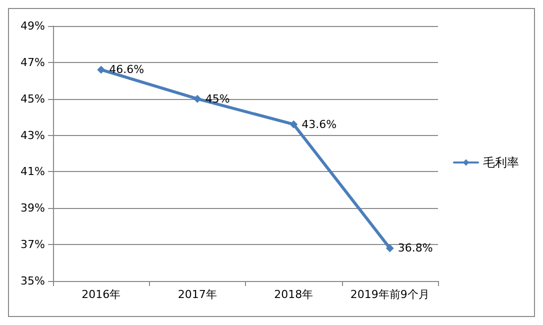 Image resolution: width=543 pixels, height=325 pixels. What do you see at coordinates (32, 281) in the screenshot?
I see `y-tick-label: 35%` at bounding box center [32, 281].